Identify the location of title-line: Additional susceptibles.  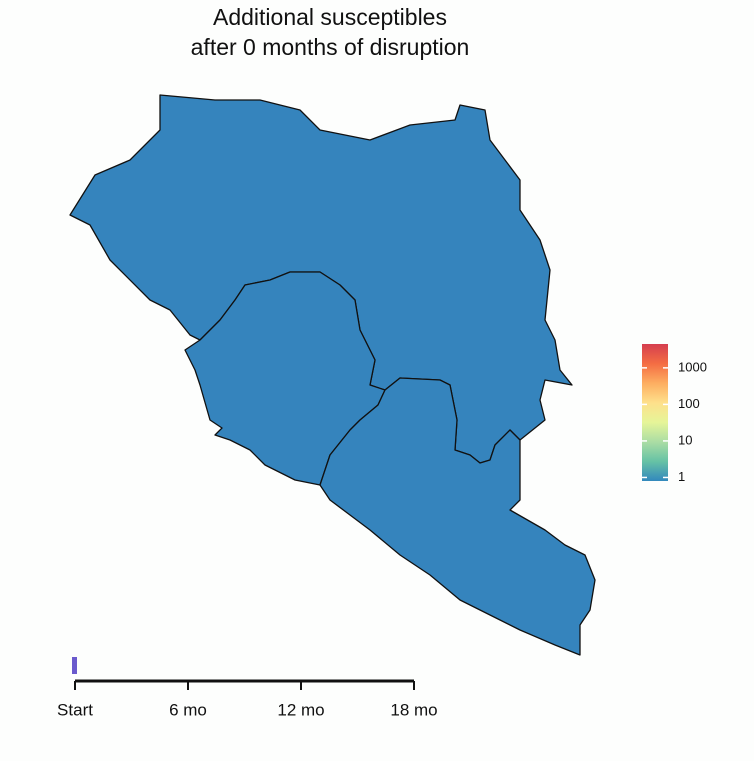
(330, 17).